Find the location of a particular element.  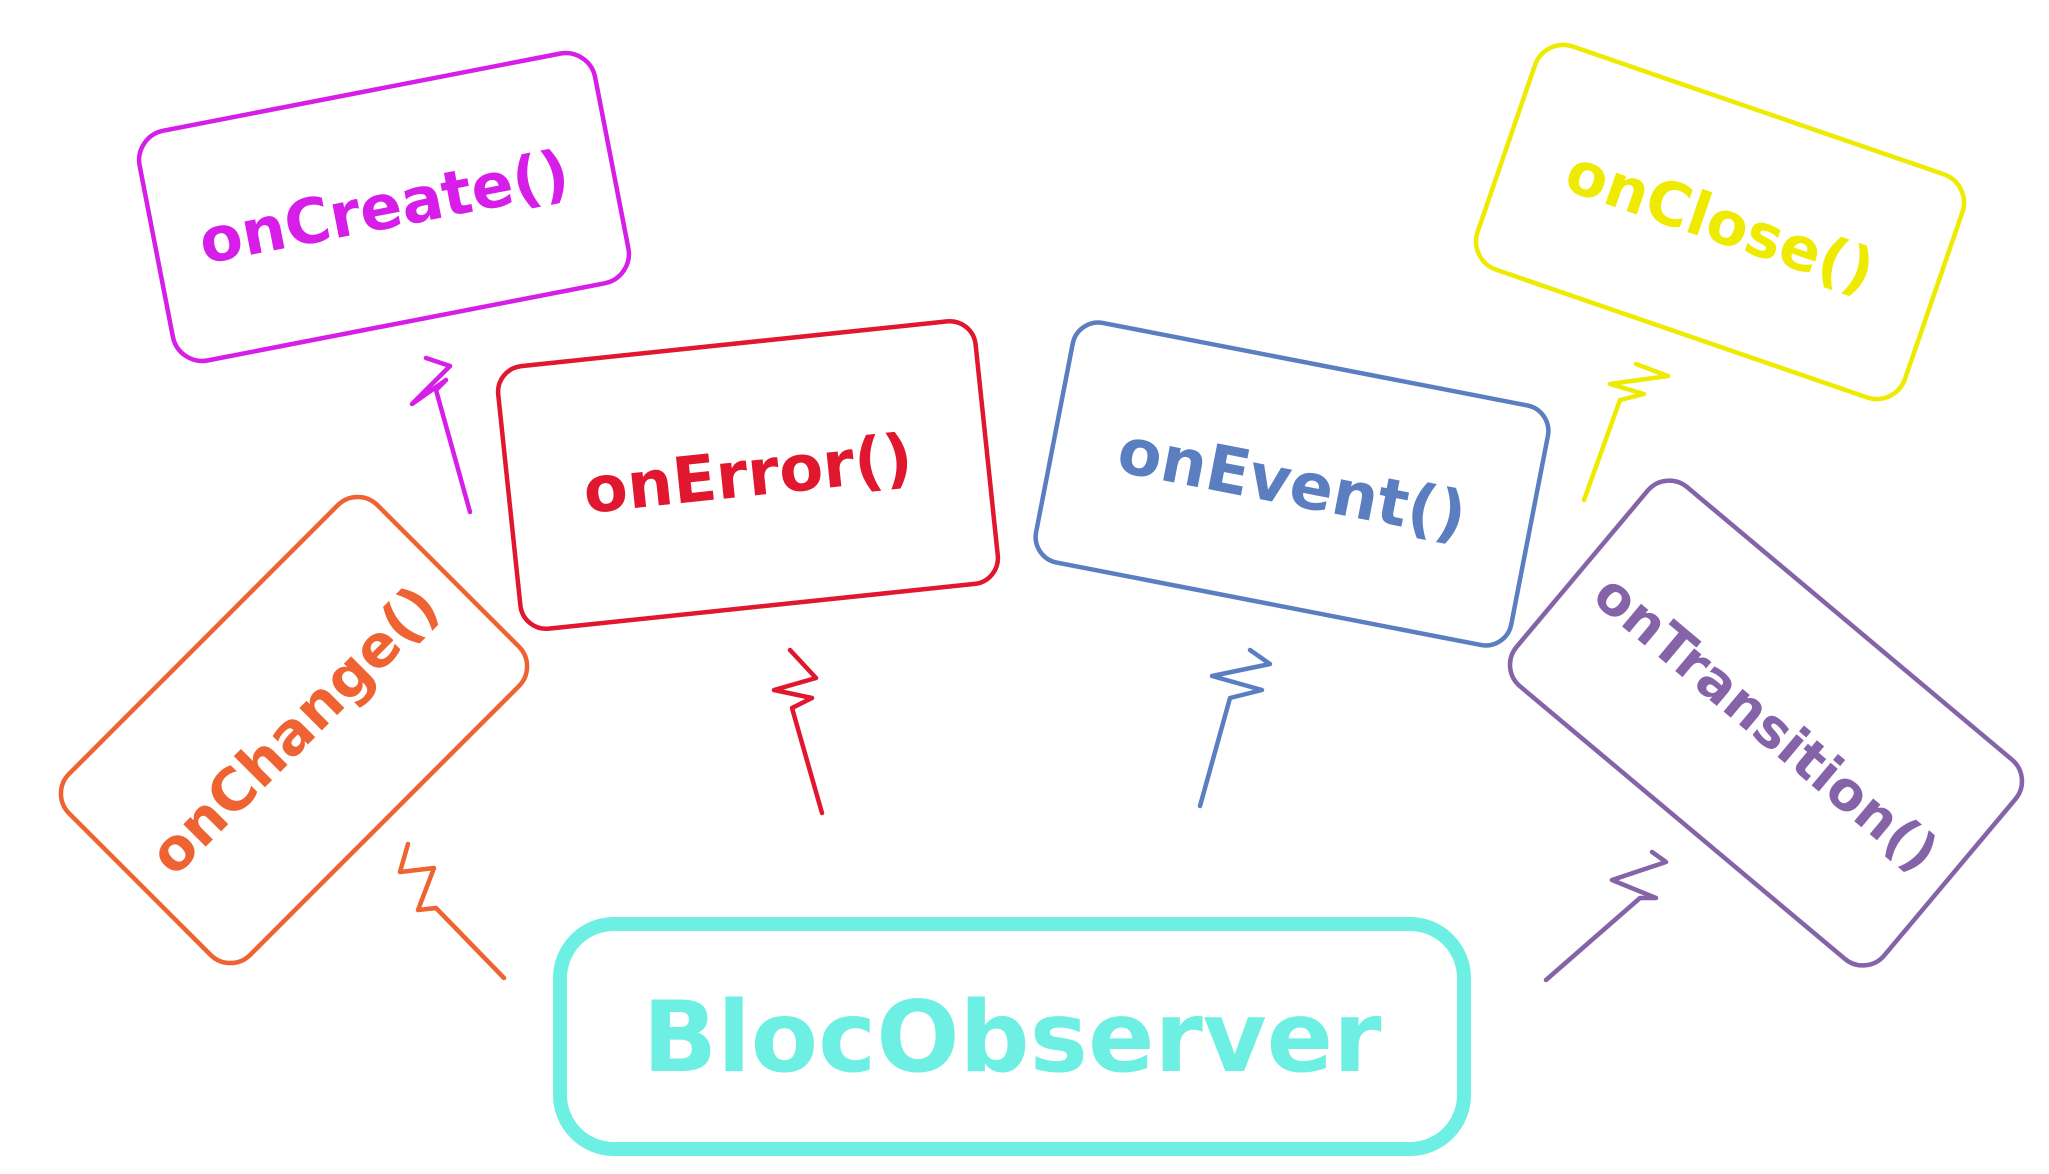

node-on-event: onEvent() is located at coordinates (1292, 484).